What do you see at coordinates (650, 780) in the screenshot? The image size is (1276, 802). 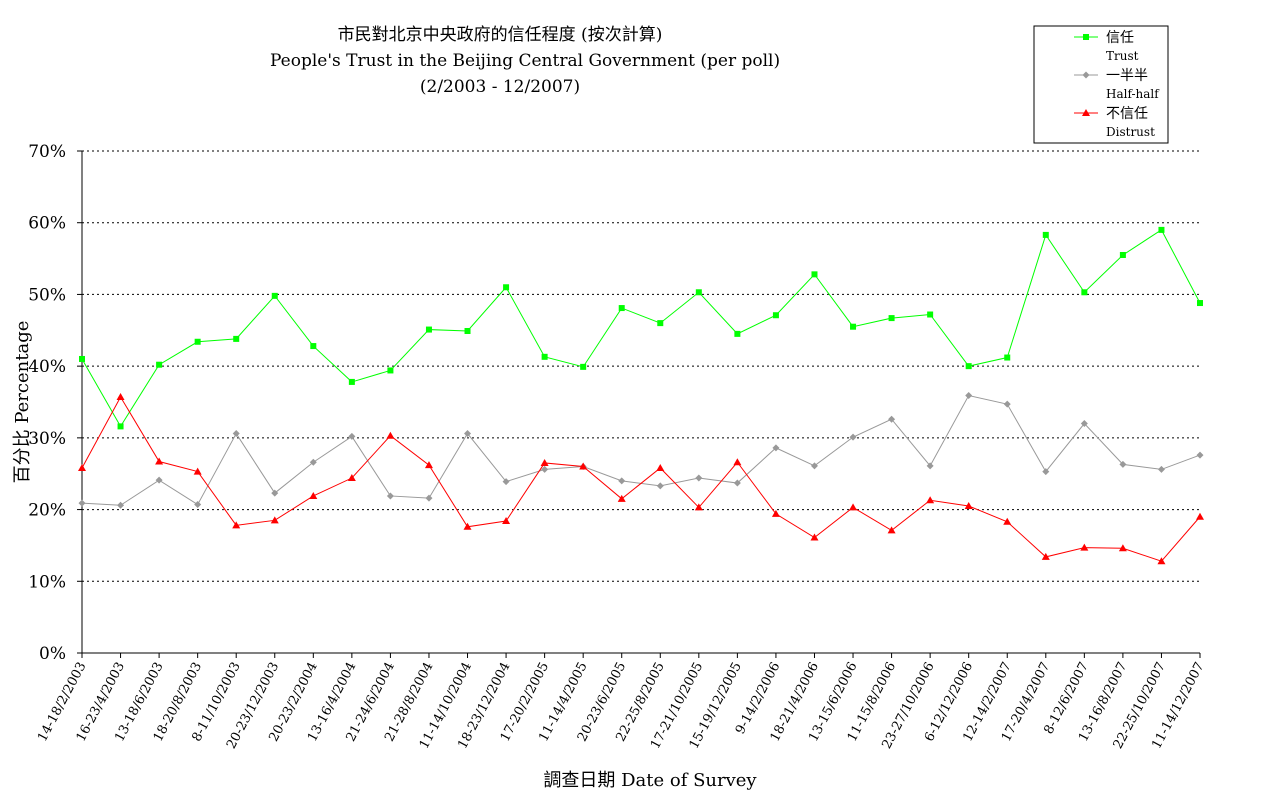 I see `x-axis-label: 調查日期 Date of Survey` at bounding box center [650, 780].